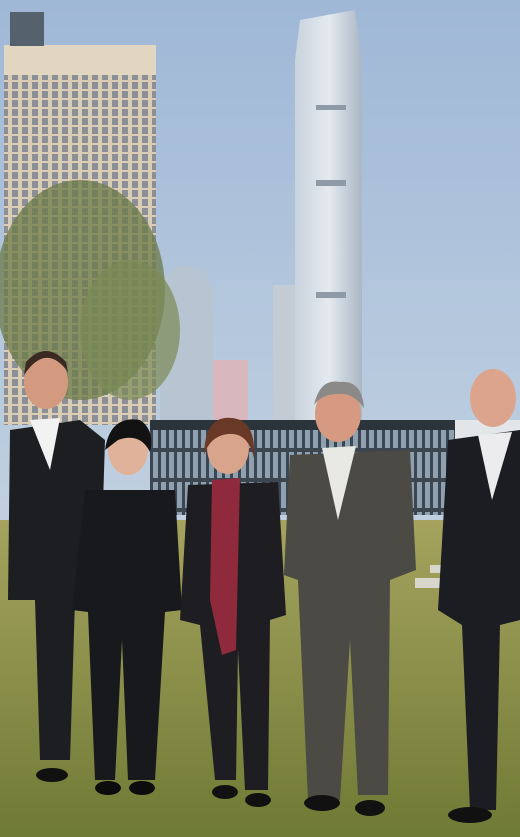 The width and height of the screenshot is (520, 837). I want to click on person-jacket, so click(127, 635).